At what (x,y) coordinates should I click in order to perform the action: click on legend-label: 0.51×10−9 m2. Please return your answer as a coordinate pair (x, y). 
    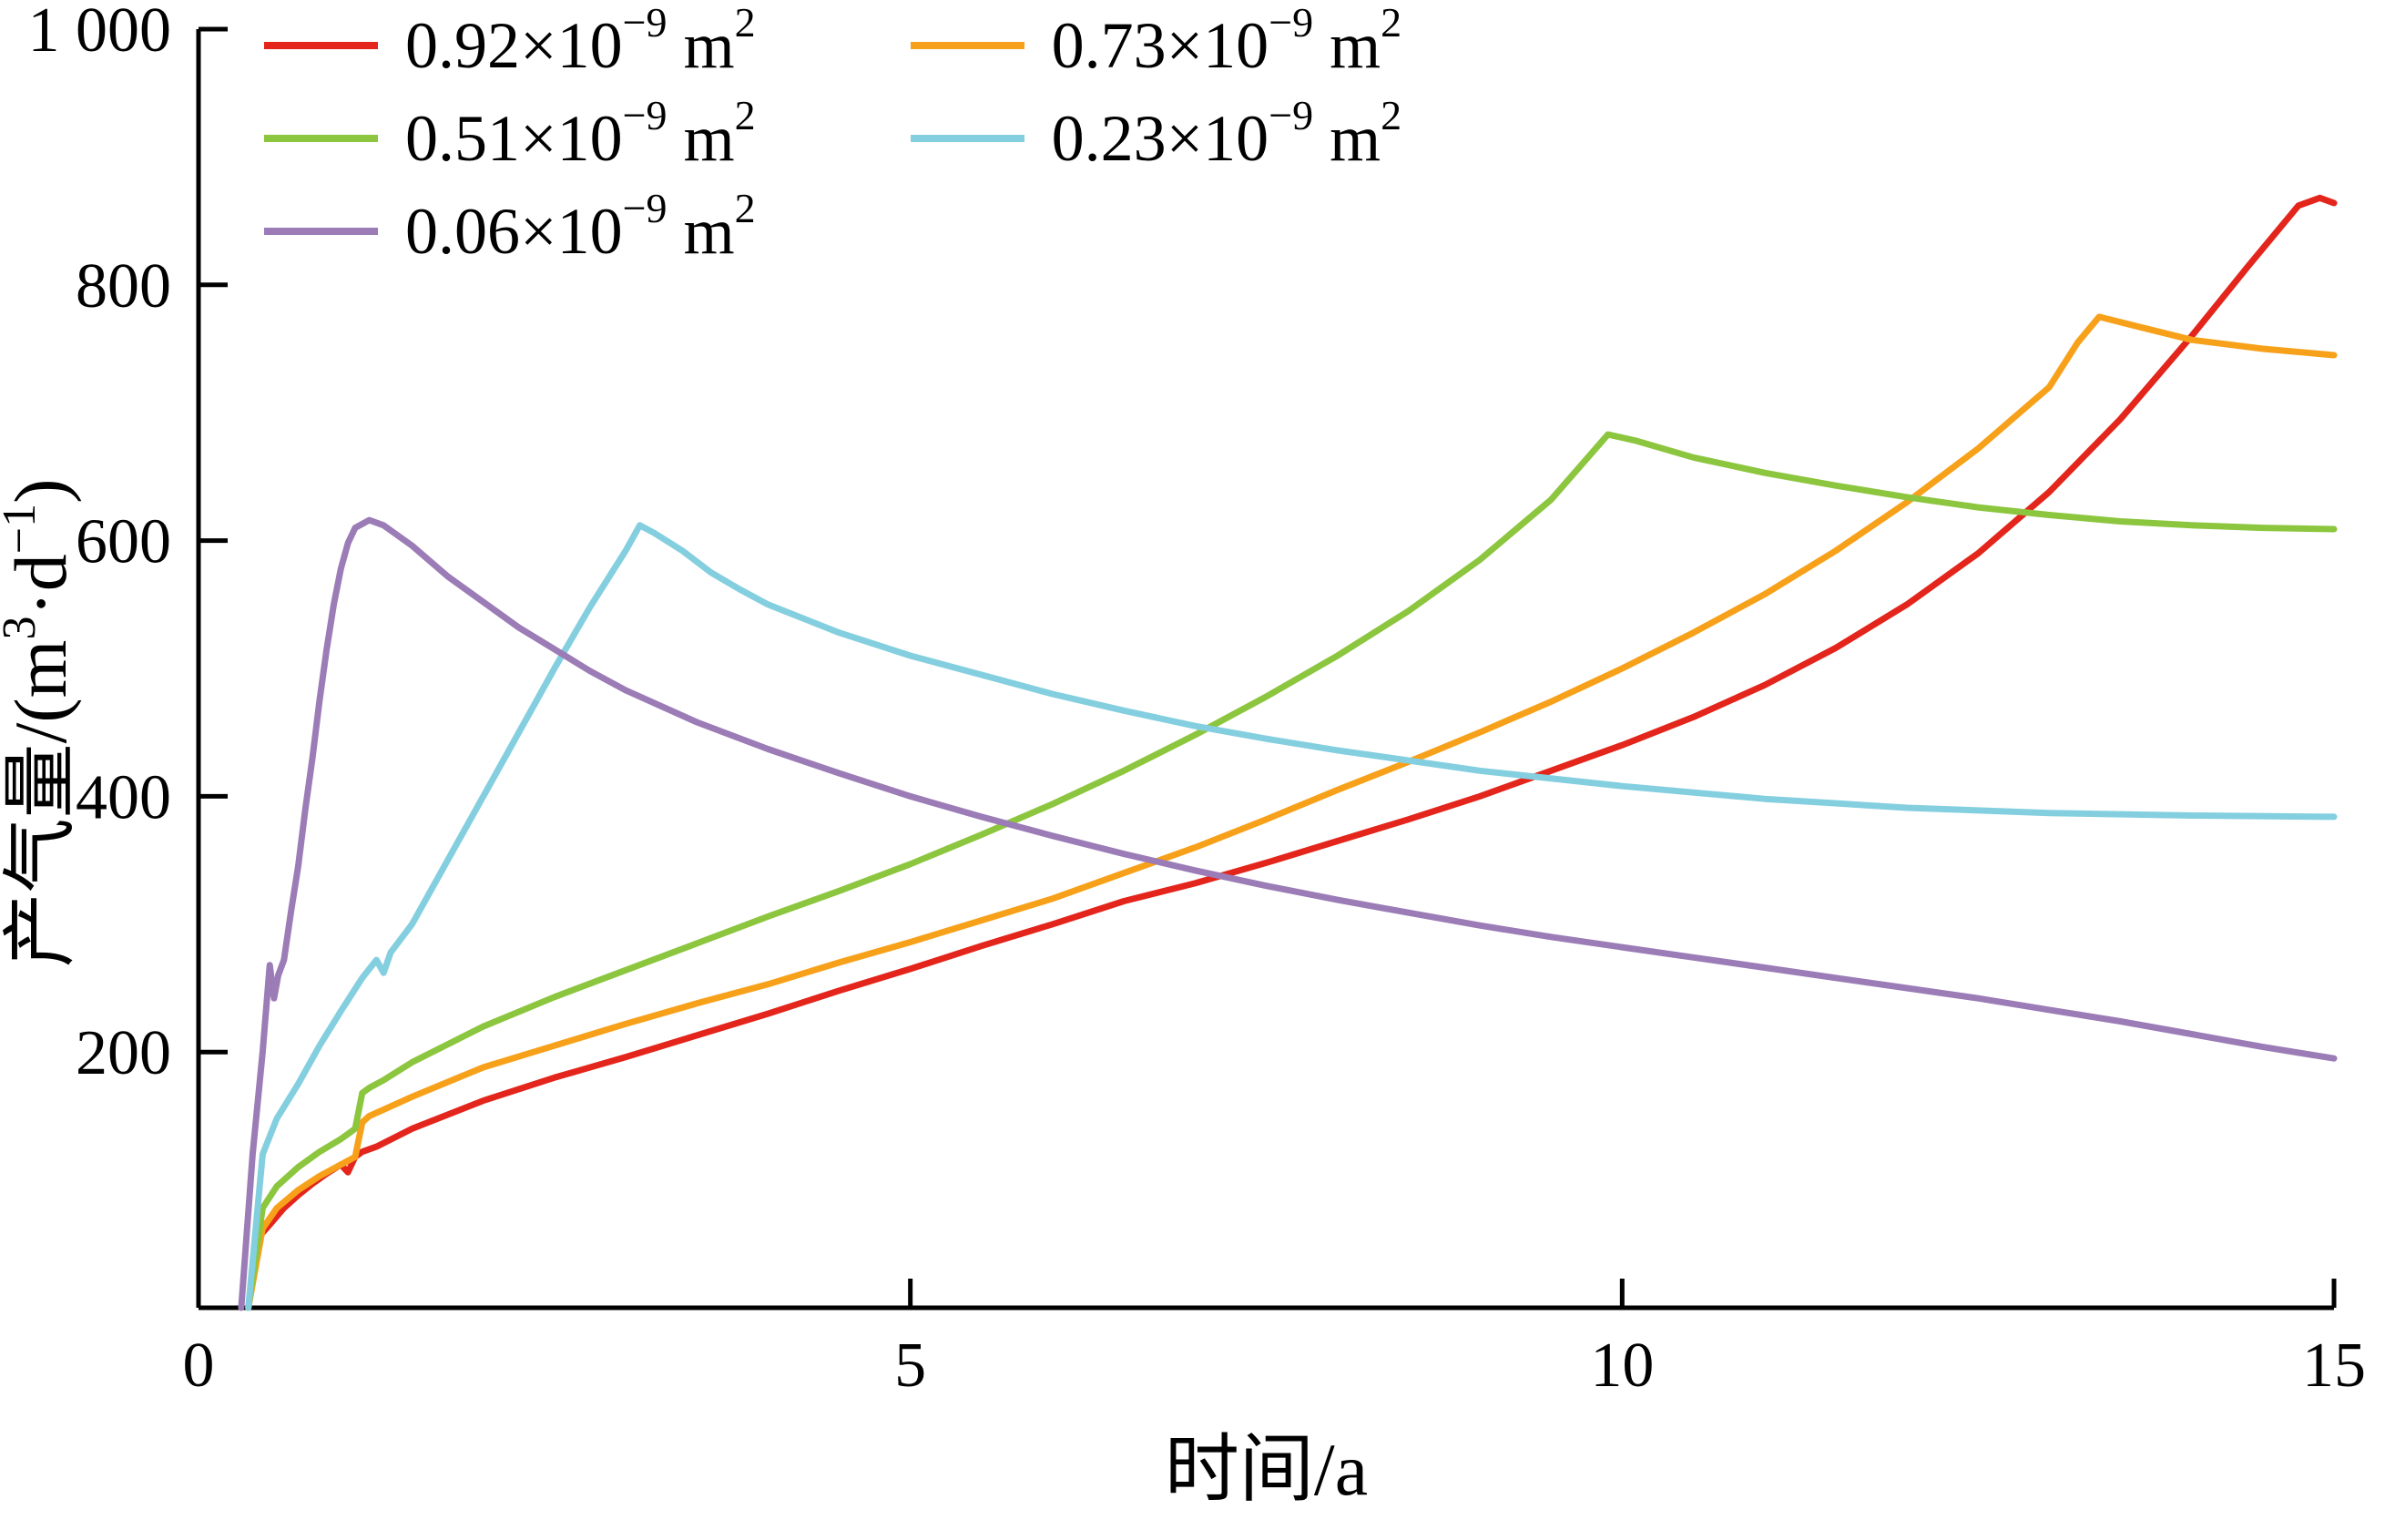
    Looking at the image, I should click on (580, 133).